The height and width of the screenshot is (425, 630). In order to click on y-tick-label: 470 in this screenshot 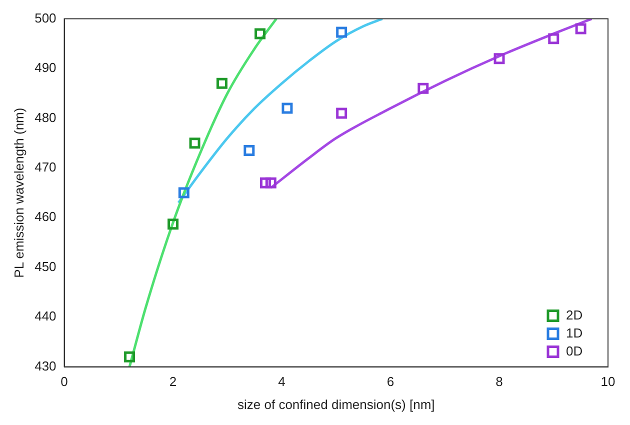, I will do `click(45, 167)`.